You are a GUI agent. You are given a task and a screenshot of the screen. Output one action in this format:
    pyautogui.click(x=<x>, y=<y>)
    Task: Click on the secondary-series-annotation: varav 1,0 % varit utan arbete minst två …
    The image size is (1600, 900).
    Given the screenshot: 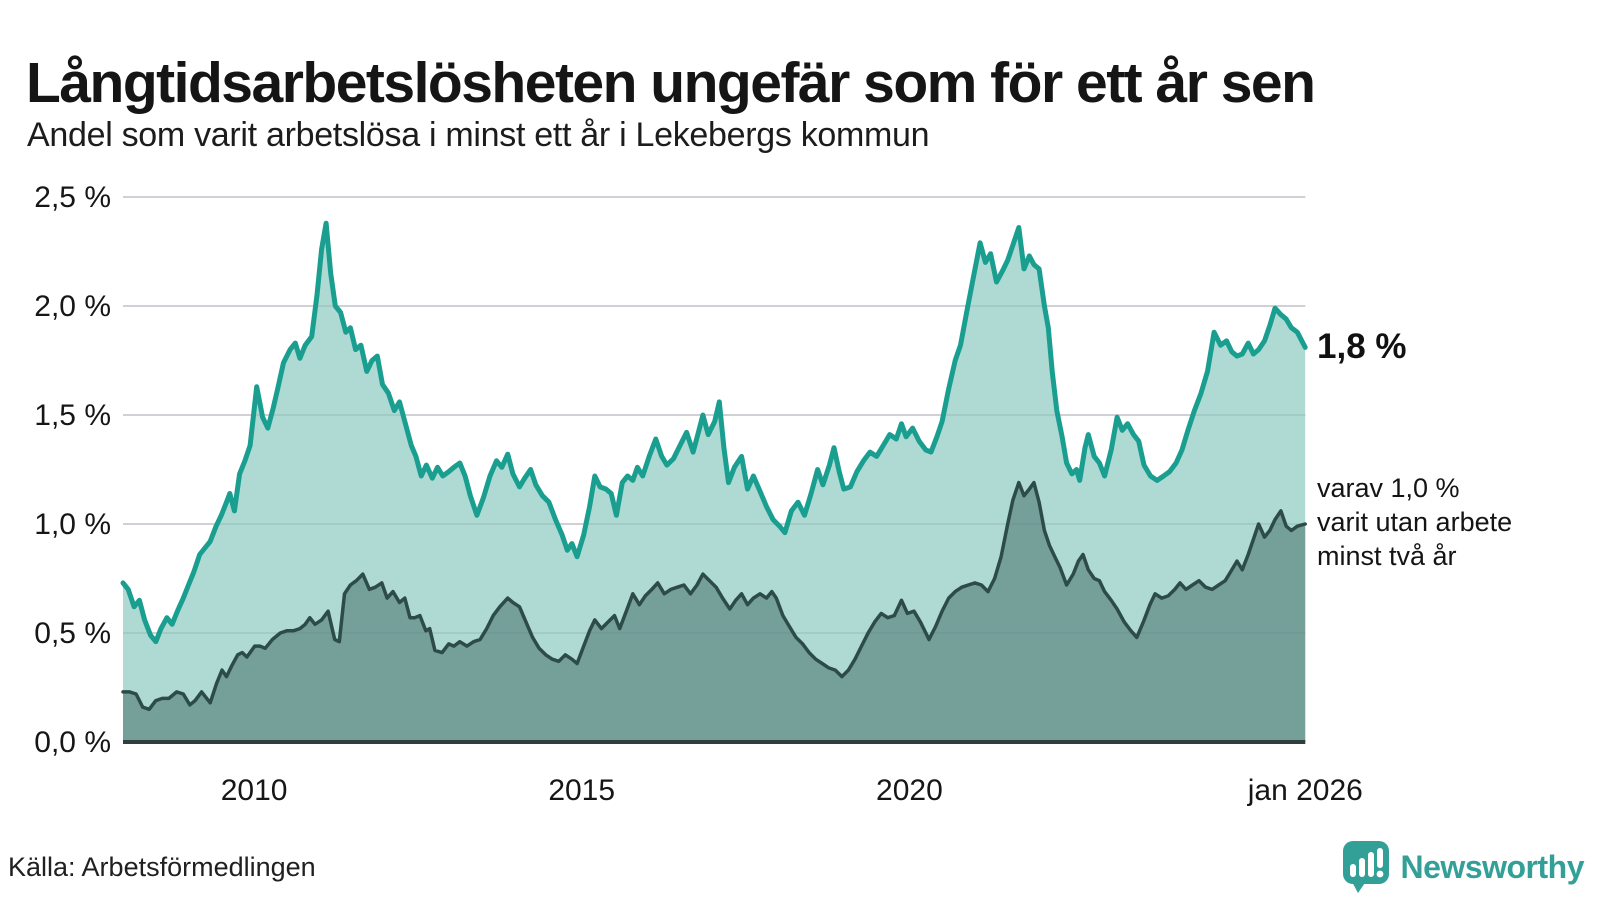 What is the action you would take?
    pyautogui.click(x=1414, y=522)
    